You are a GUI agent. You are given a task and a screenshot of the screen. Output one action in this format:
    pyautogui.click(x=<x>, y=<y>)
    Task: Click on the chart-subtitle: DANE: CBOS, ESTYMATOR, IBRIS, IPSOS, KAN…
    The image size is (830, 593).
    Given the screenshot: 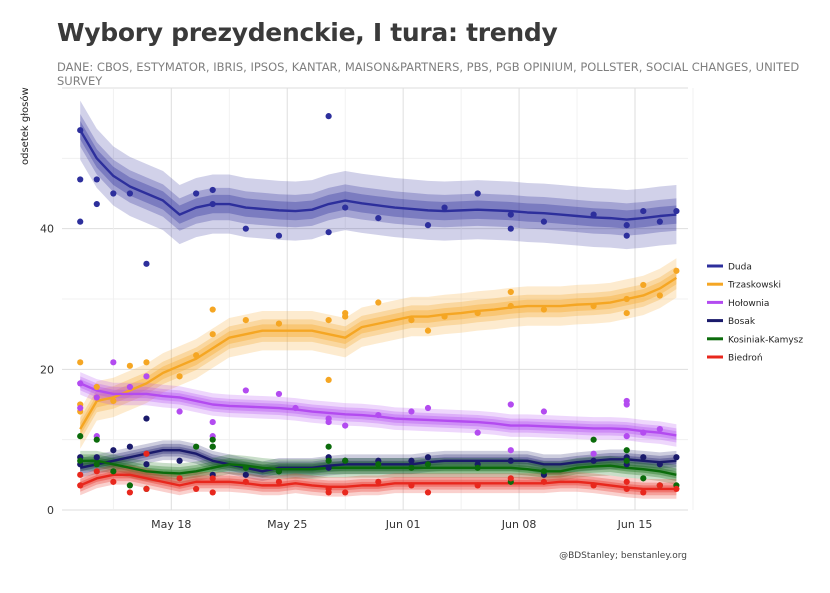 What is the action you would take?
    pyautogui.click(x=428, y=74)
    